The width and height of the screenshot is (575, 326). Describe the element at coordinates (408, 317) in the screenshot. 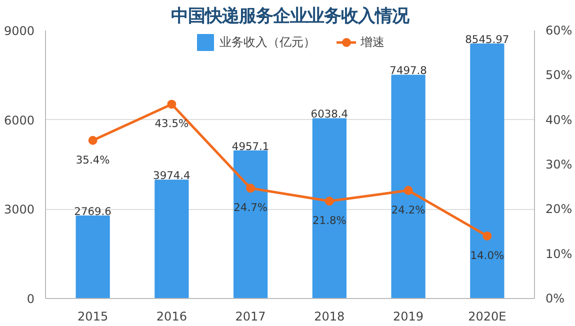

I see `x-tick-label: 2019` at that location.